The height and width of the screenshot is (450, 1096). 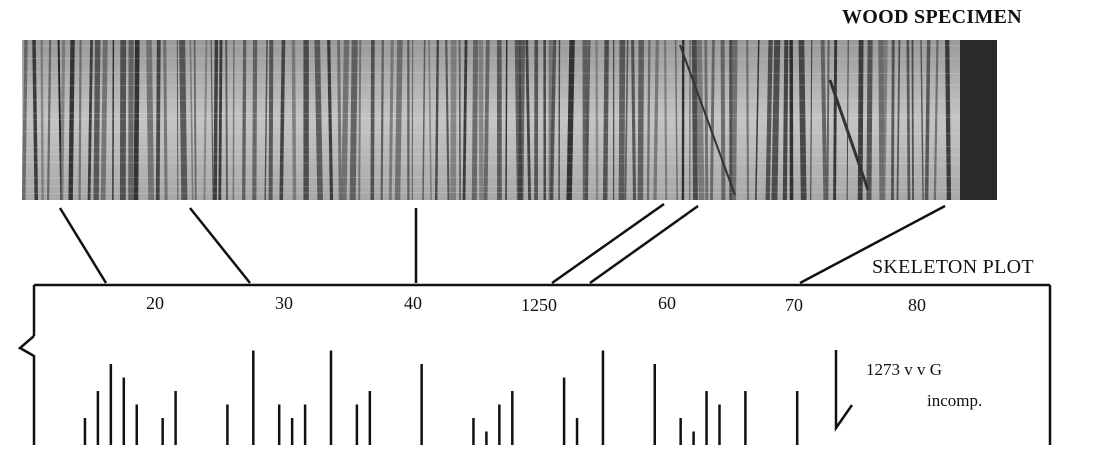 I want to click on annotation-line-1: 1273 v v G, so click(x=904, y=370).